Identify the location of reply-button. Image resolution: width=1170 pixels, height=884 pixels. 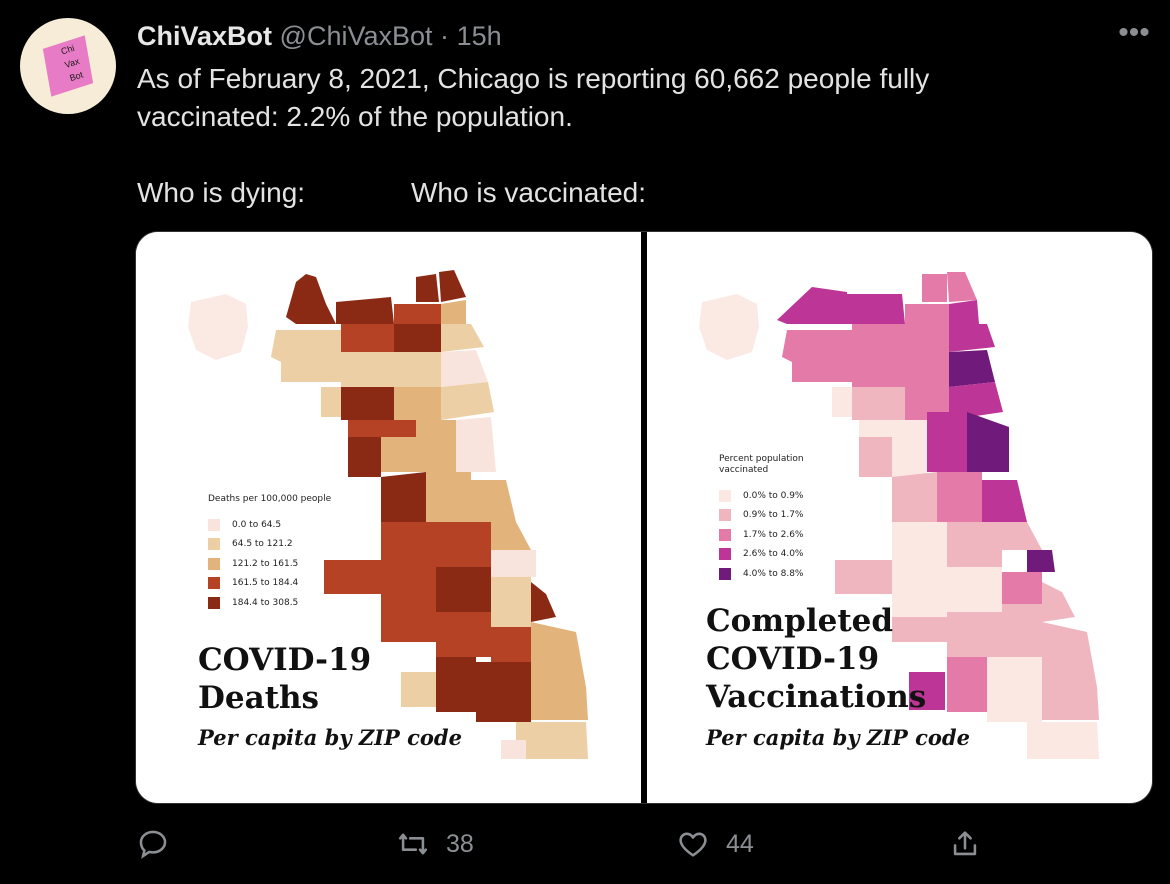
(153, 844).